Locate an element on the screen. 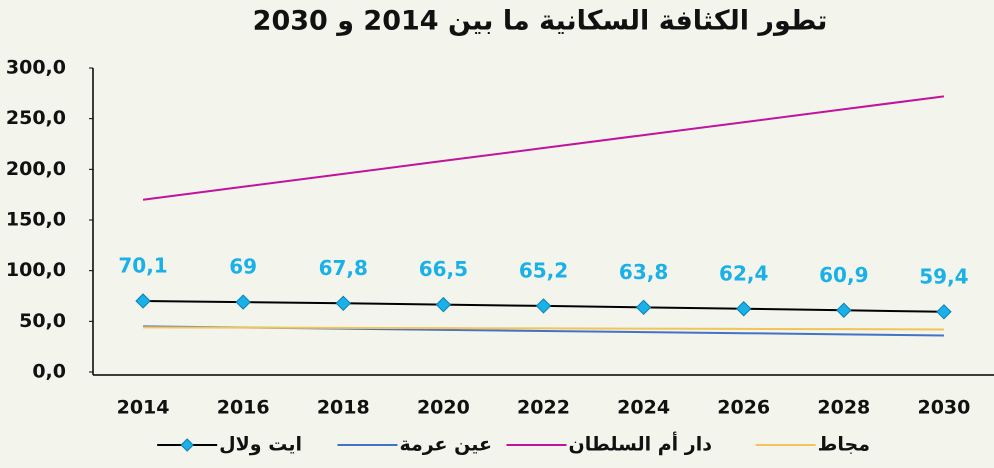  value-label: 63,8 is located at coordinates (643, 272).